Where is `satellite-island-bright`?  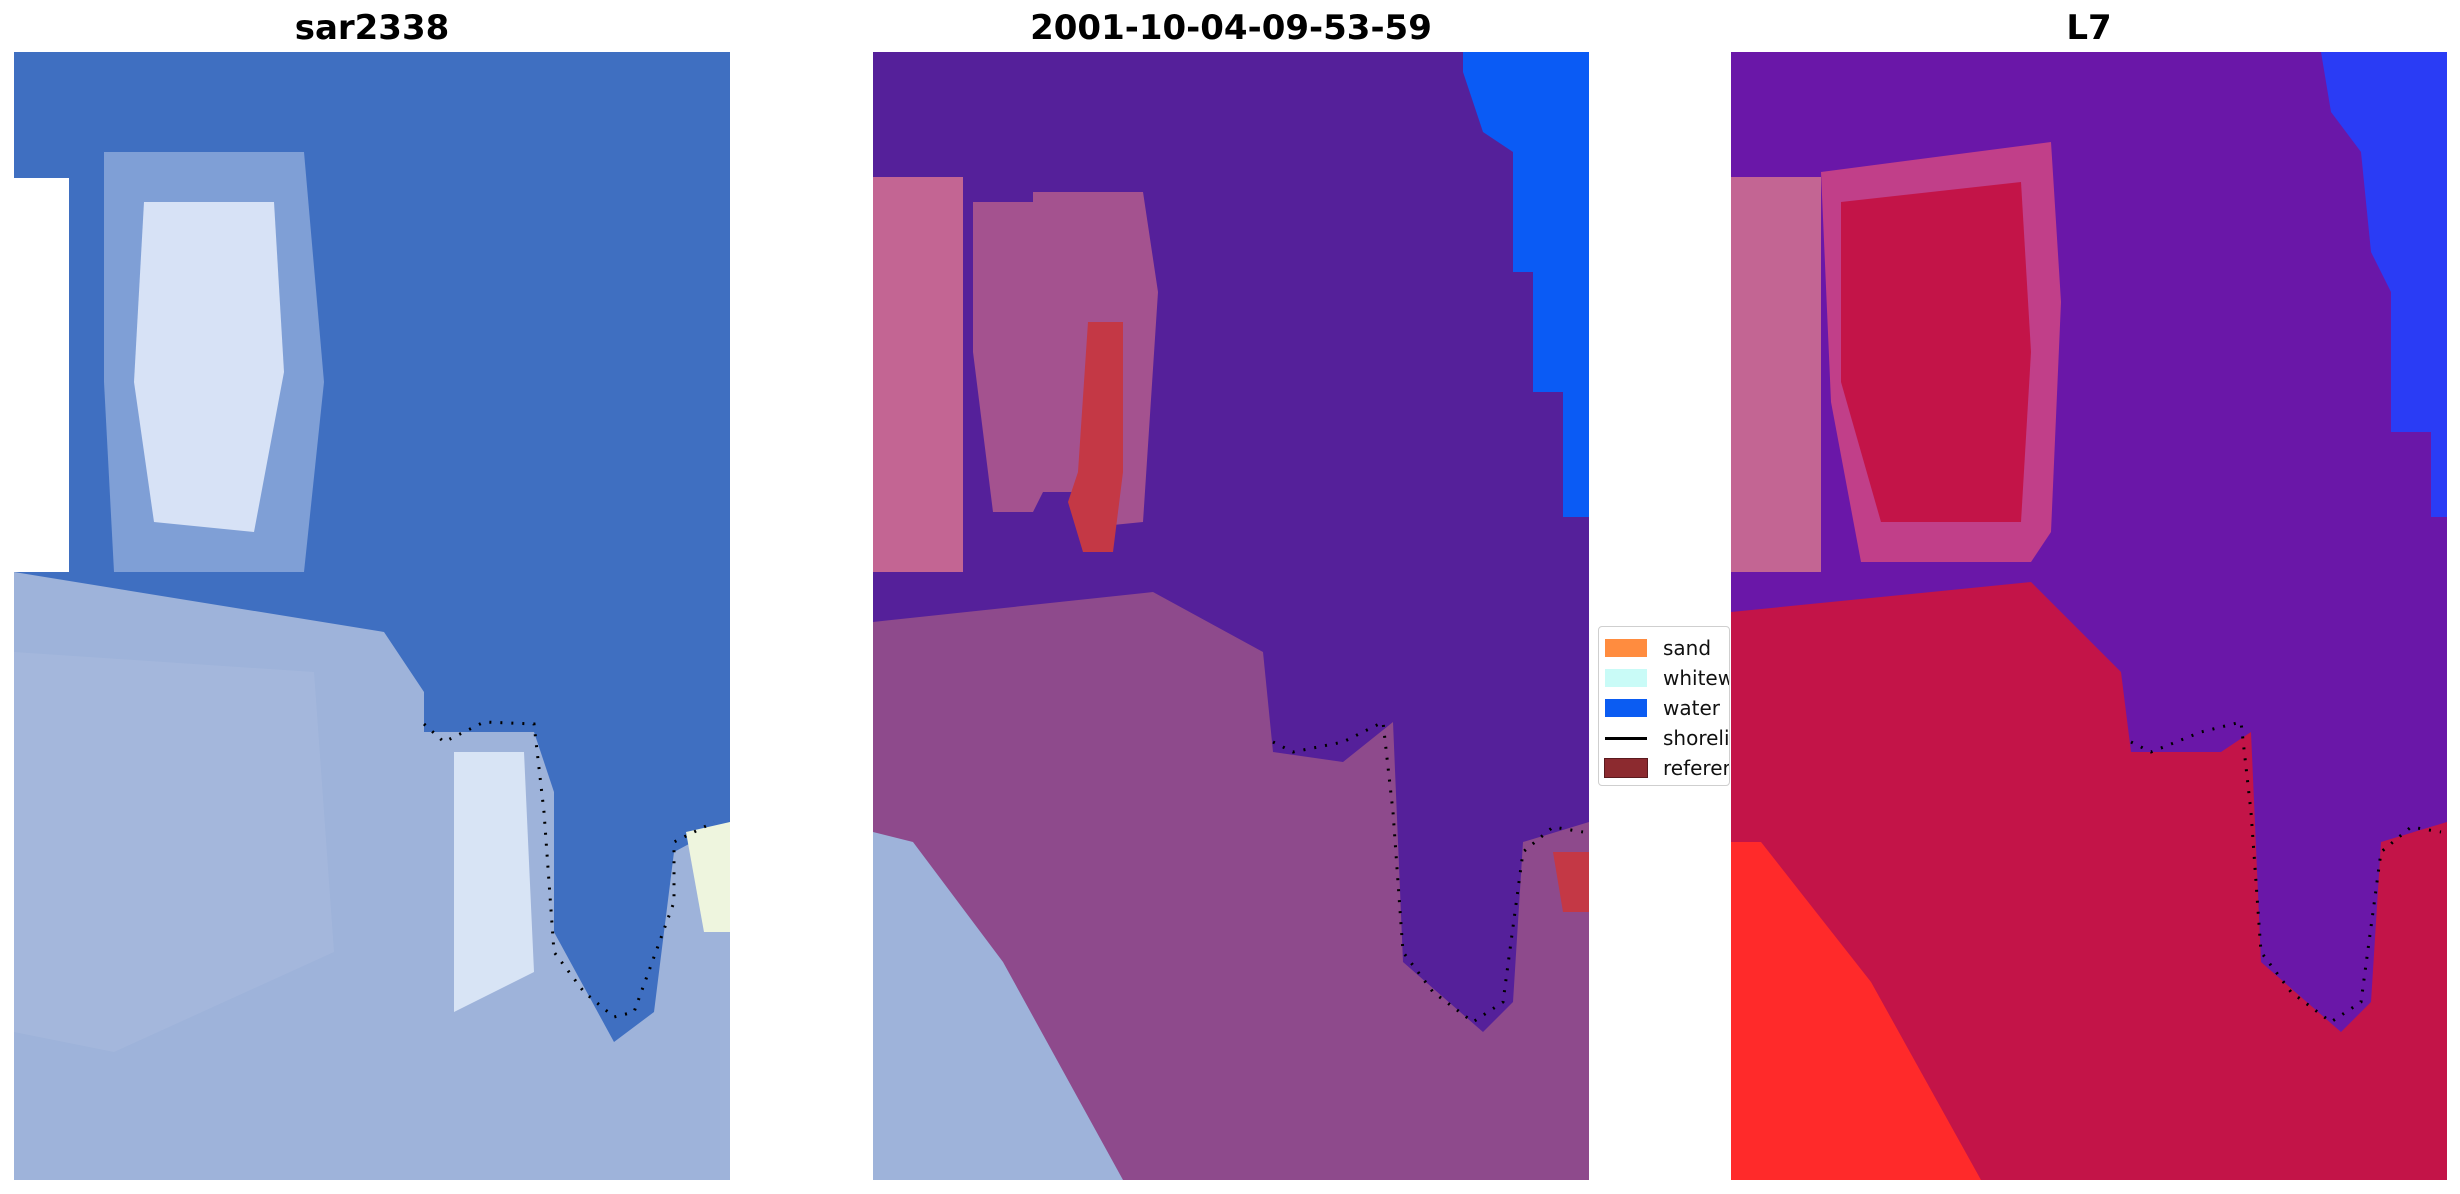
satellite-island-bright is located at coordinates (209, 367).